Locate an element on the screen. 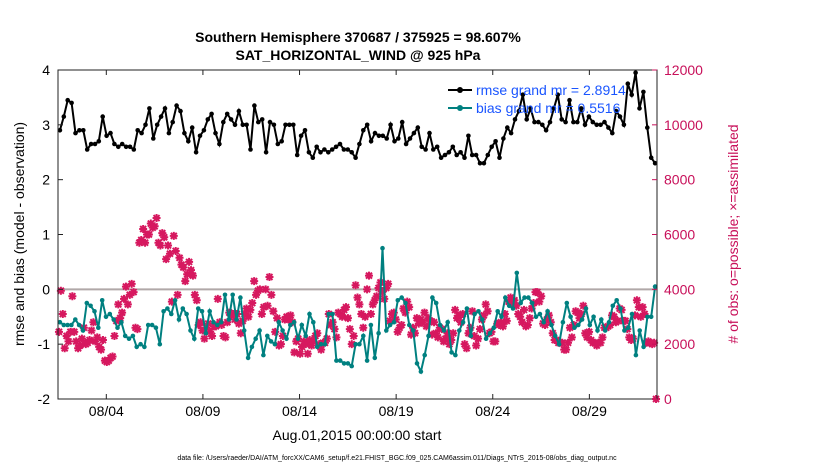 The height and width of the screenshot is (470, 830). legend-rmse-marker is located at coordinates (460, 90).